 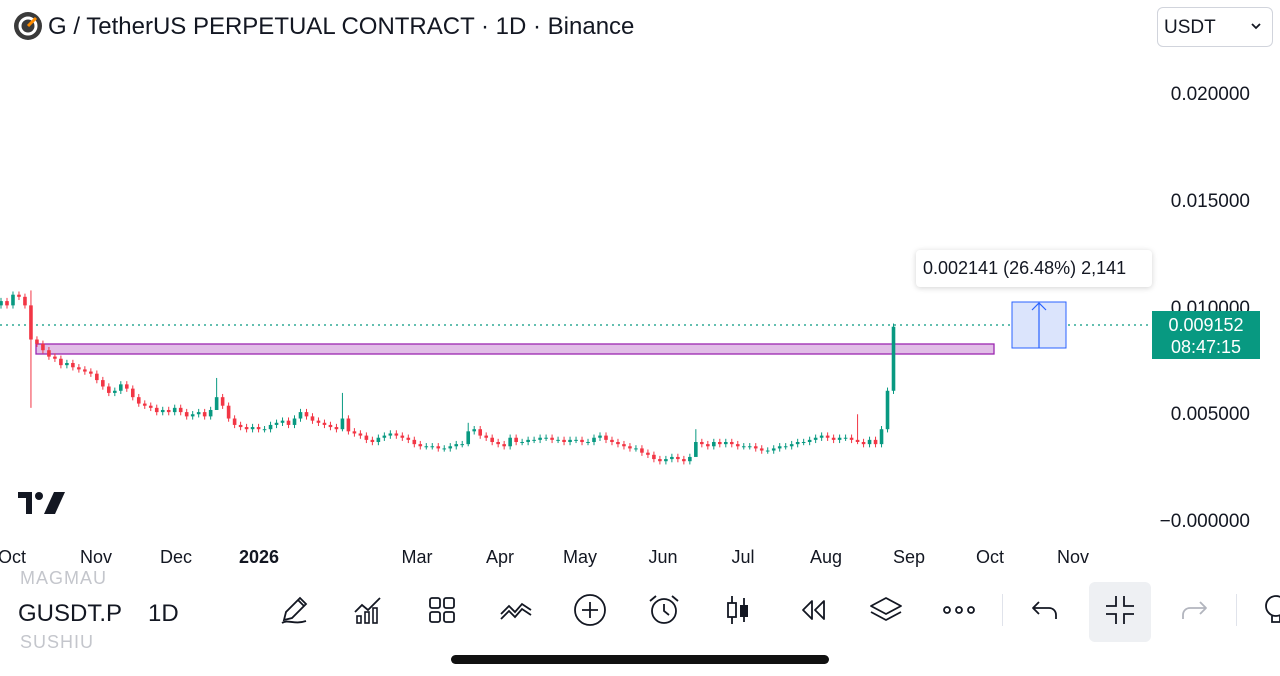 What do you see at coordinates (1236, 610) in the screenshot?
I see `toolbar-divider` at bounding box center [1236, 610].